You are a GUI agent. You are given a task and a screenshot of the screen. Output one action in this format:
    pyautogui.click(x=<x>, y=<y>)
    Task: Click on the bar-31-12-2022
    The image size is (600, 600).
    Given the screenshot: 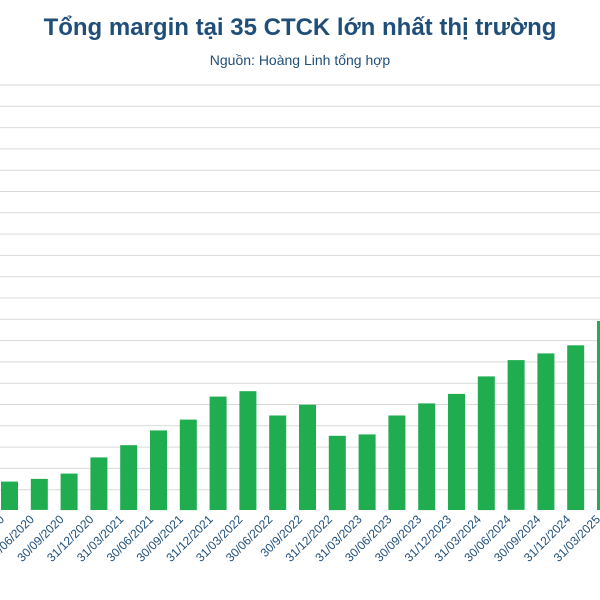 What is the action you would take?
    pyautogui.click(x=307, y=457)
    